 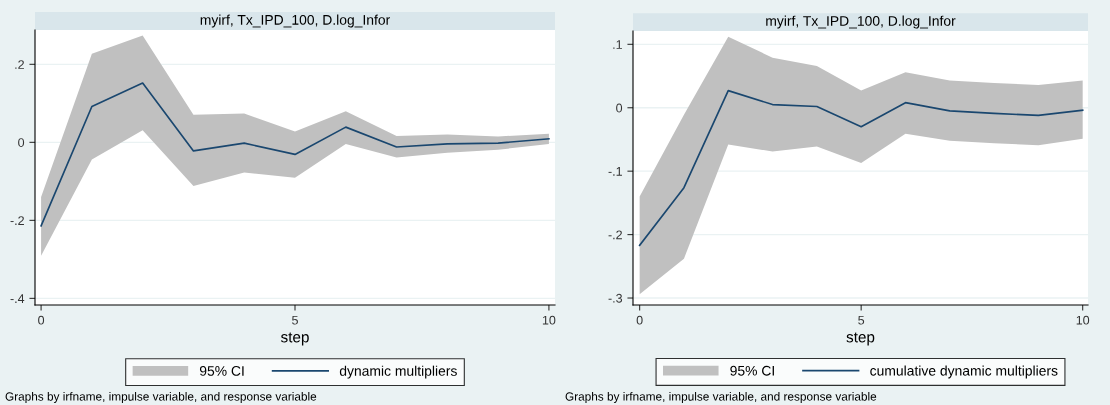 I want to click on y-tick-label: .2, so click(x=19, y=64).